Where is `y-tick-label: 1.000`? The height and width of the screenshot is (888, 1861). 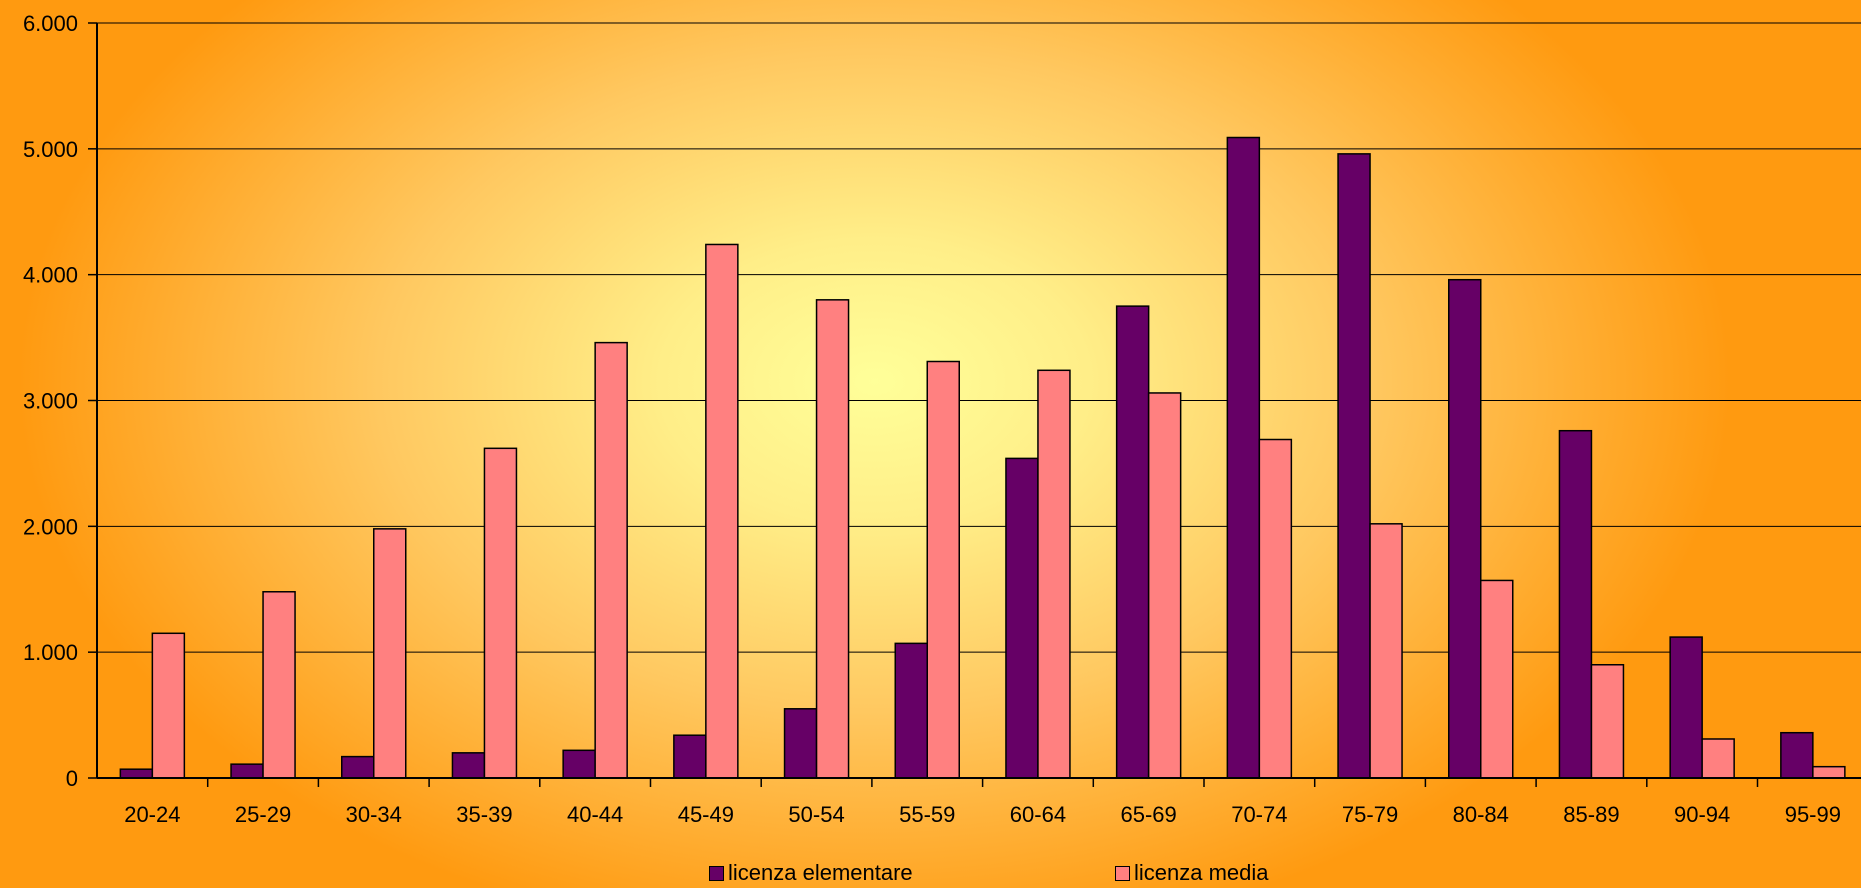
y-tick-label: 1.000 is located at coordinates (50, 652).